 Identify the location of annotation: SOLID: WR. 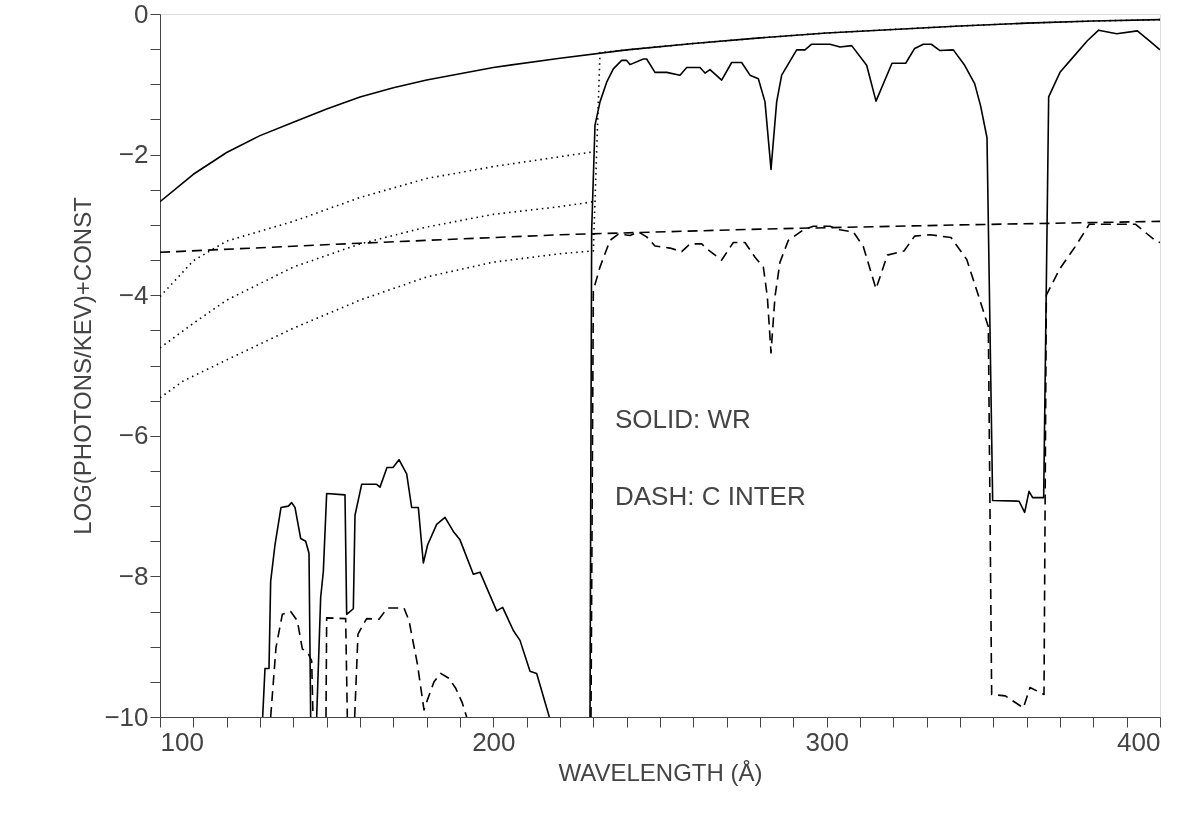
(683, 419).